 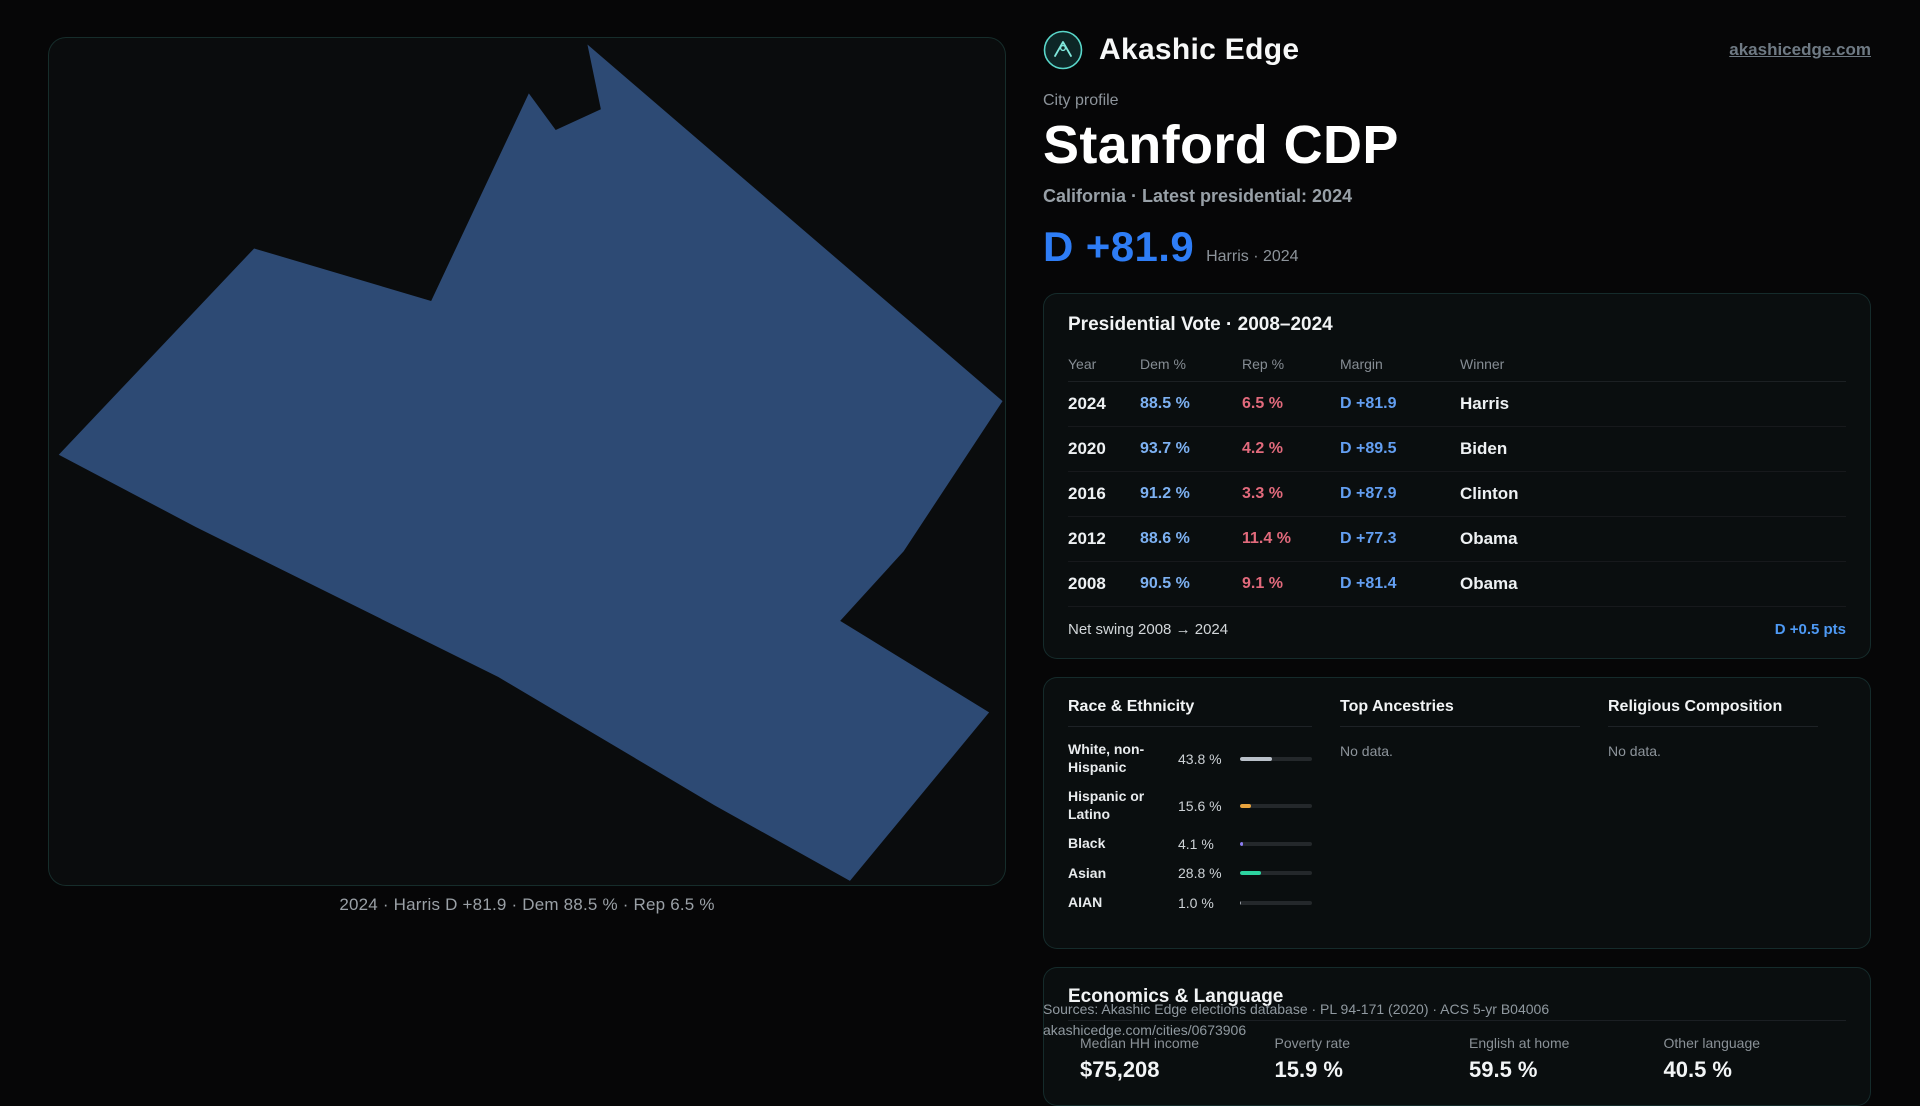 What do you see at coordinates (1653, 364) in the screenshot?
I see `col-winner: Winner` at bounding box center [1653, 364].